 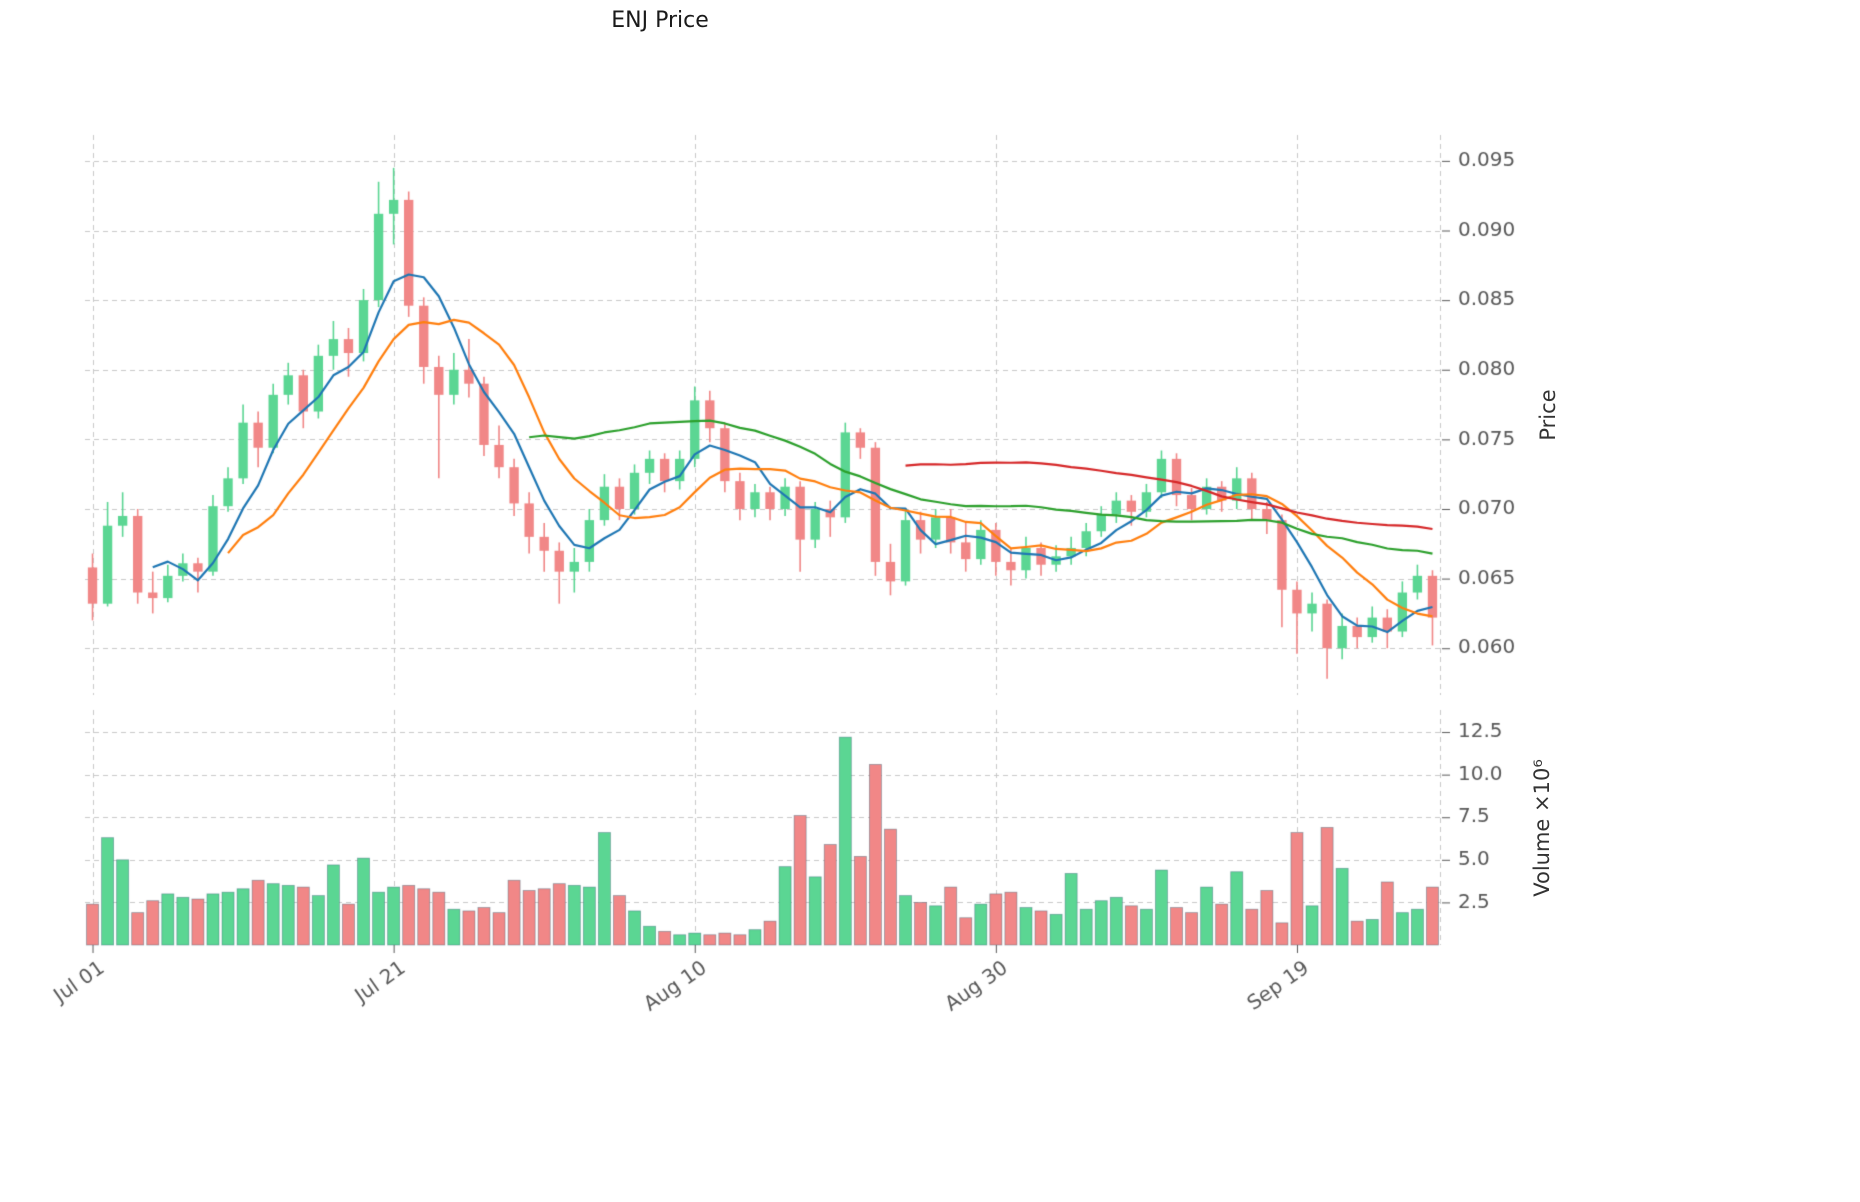 What do you see at coordinates (1542, 828) in the screenshot?
I see `volume-axis-label: Volume ×10⁶` at bounding box center [1542, 828].